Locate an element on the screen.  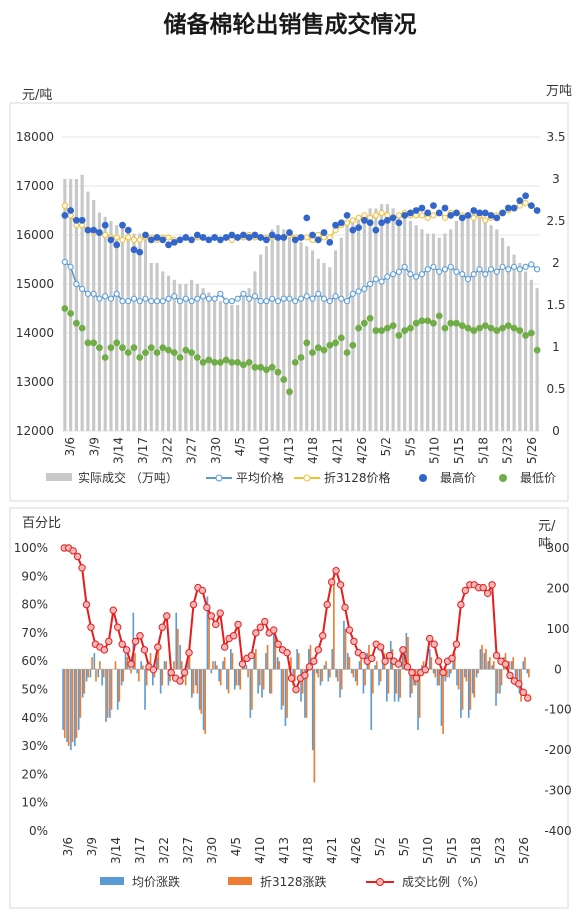
chart1-x-tick: 3/9 is located at coordinates (94, 446).